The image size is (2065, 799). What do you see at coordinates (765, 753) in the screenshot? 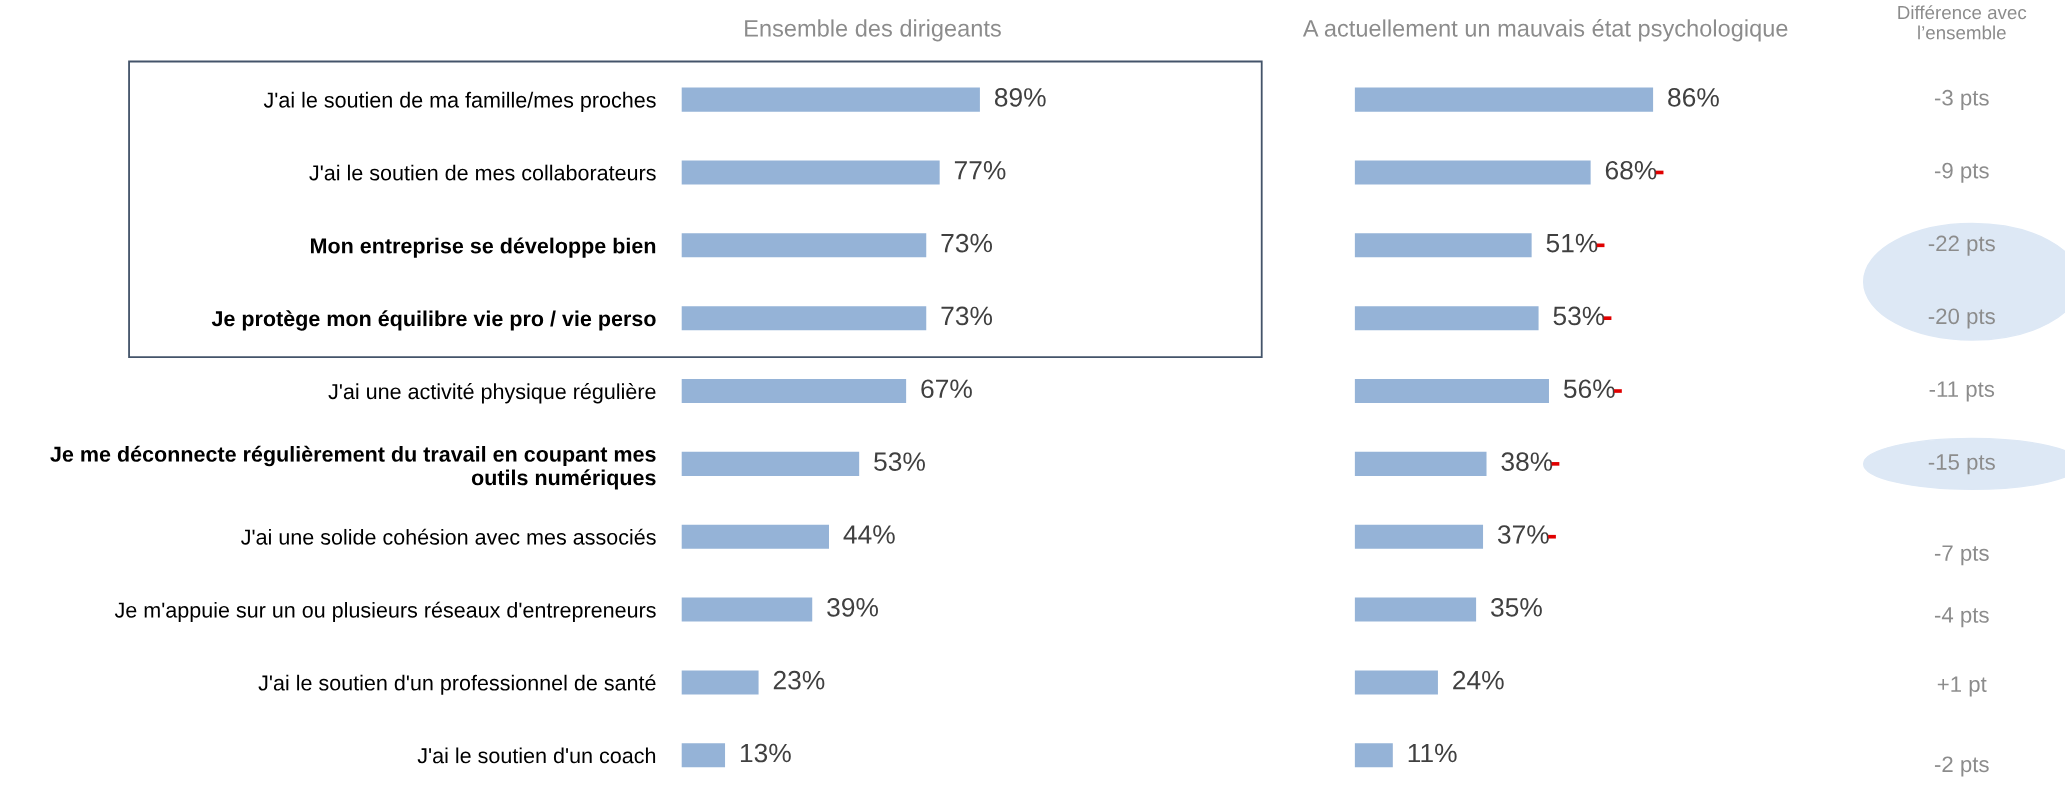
I see `data-label: 13%` at bounding box center [765, 753].